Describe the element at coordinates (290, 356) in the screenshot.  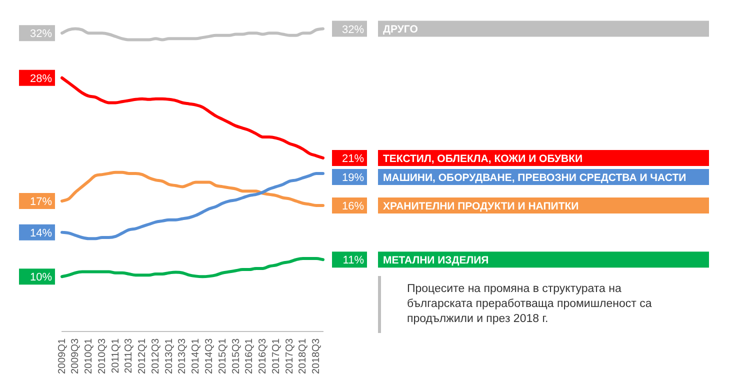
I see `x-tick-label: 2017Q3` at that location.